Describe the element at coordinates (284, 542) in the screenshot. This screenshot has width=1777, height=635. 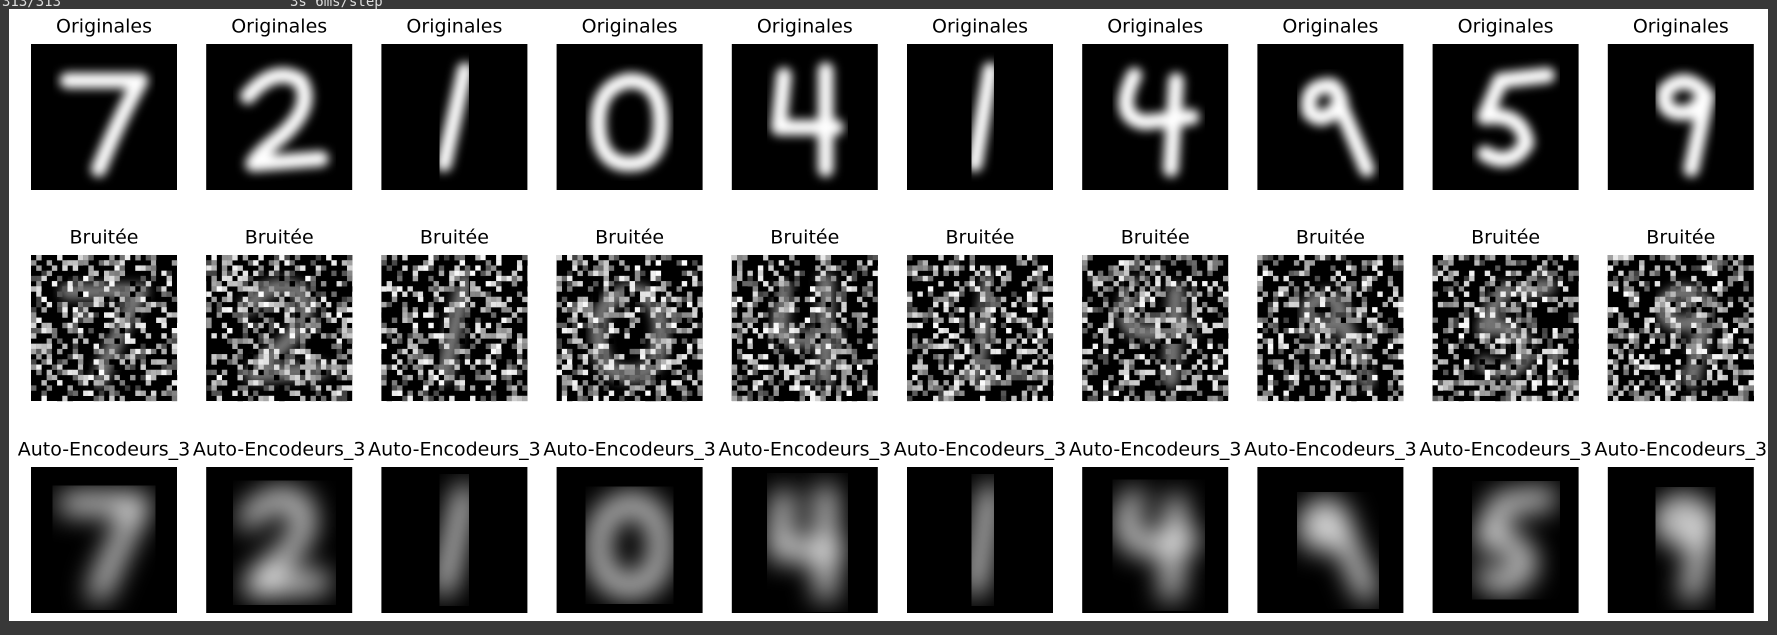
I see `digit-stroke` at that location.